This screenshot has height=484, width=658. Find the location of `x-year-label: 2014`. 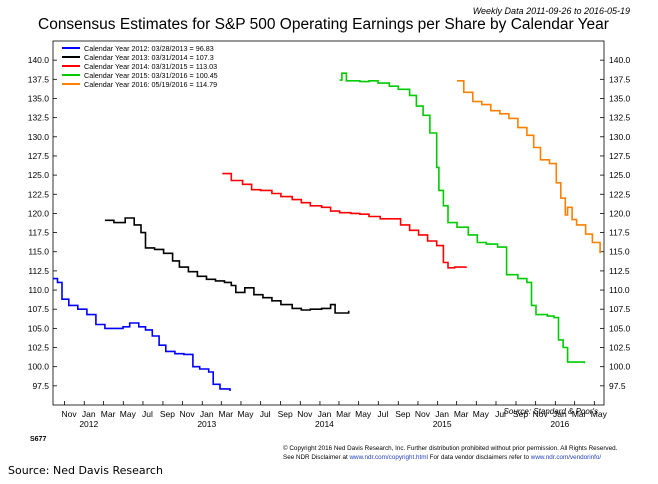

x-year-label: 2014 is located at coordinates (324, 424).